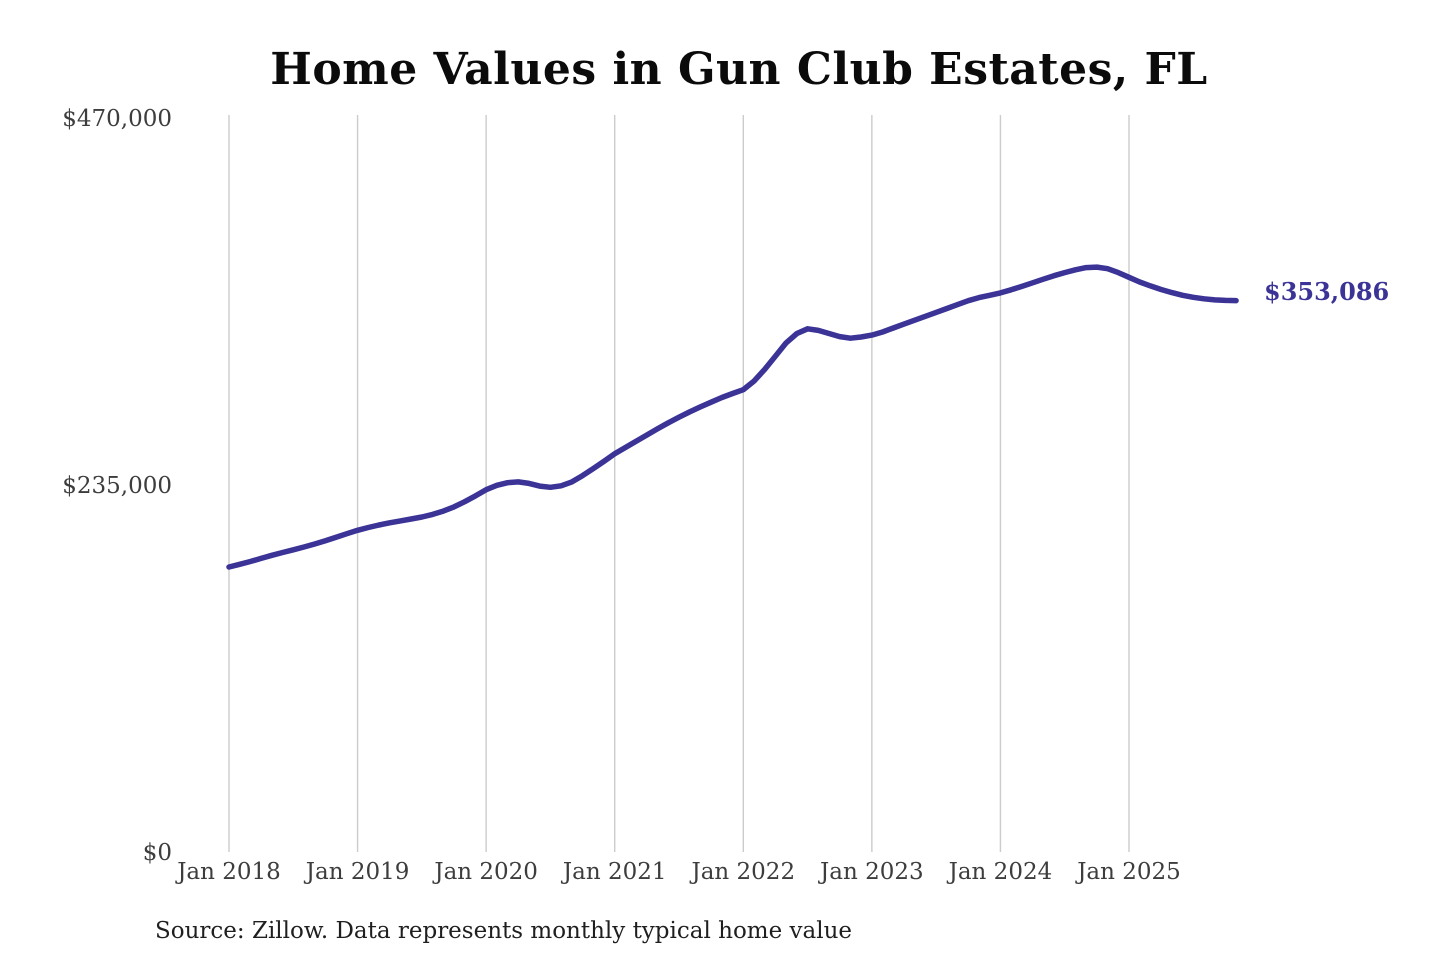 The image size is (1440, 960). What do you see at coordinates (1128, 872) in the screenshot?
I see `x-tick-label: Jan 2025` at bounding box center [1128, 872].